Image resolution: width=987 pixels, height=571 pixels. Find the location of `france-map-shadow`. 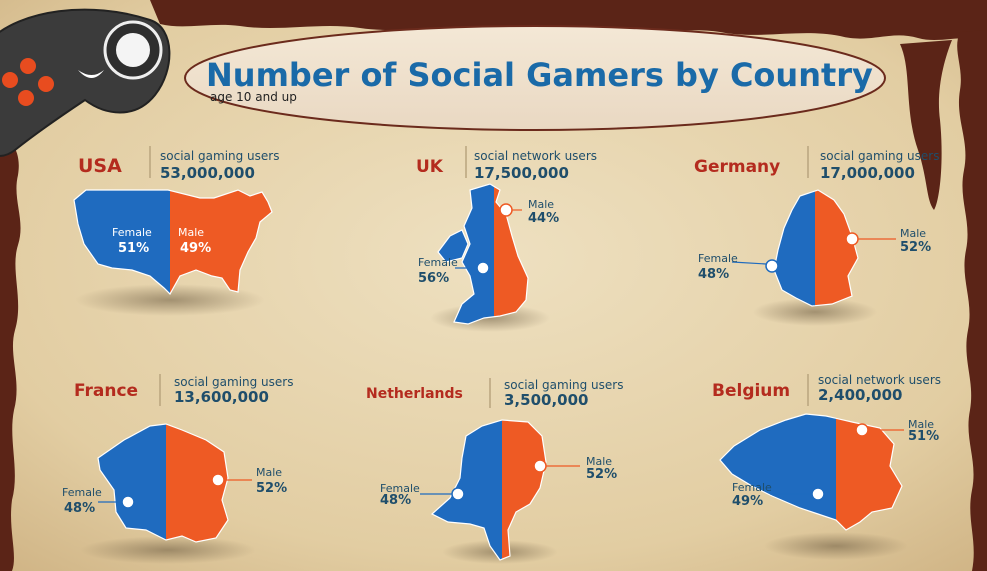

france-map-shadow is located at coordinates (168, 550).